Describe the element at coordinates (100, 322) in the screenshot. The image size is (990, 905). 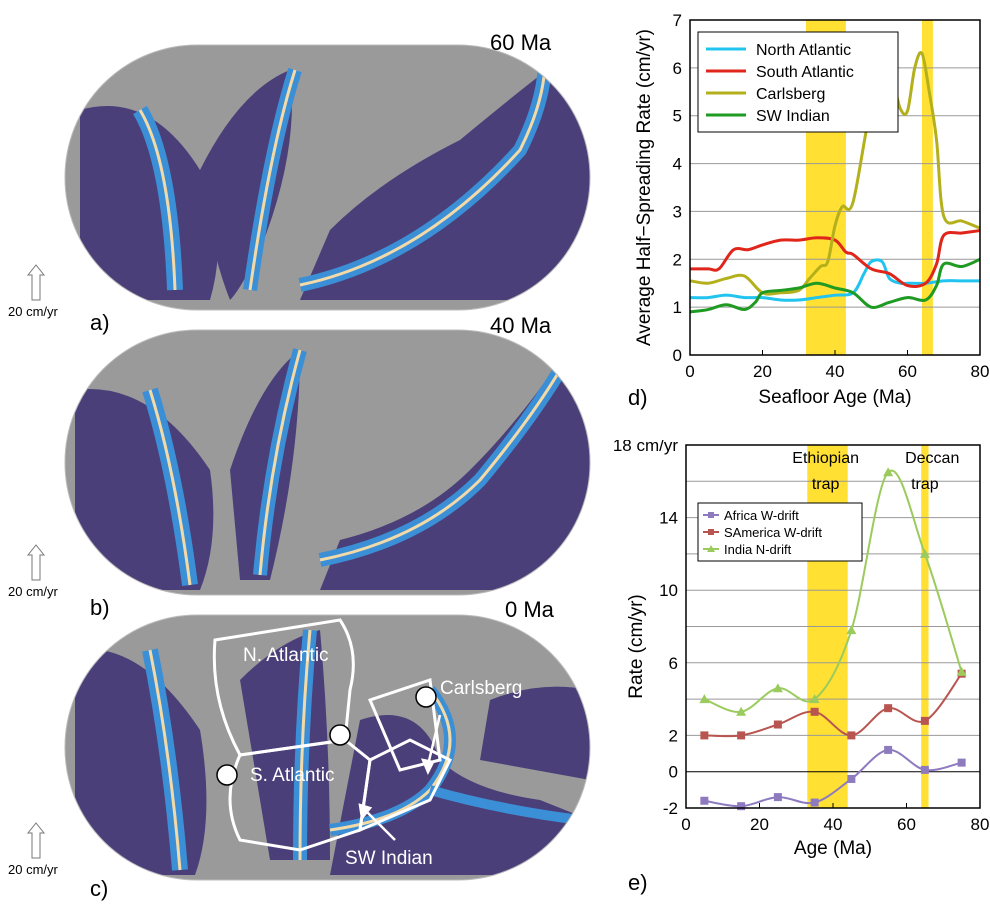
I see `panel-letter-a: a)` at that location.